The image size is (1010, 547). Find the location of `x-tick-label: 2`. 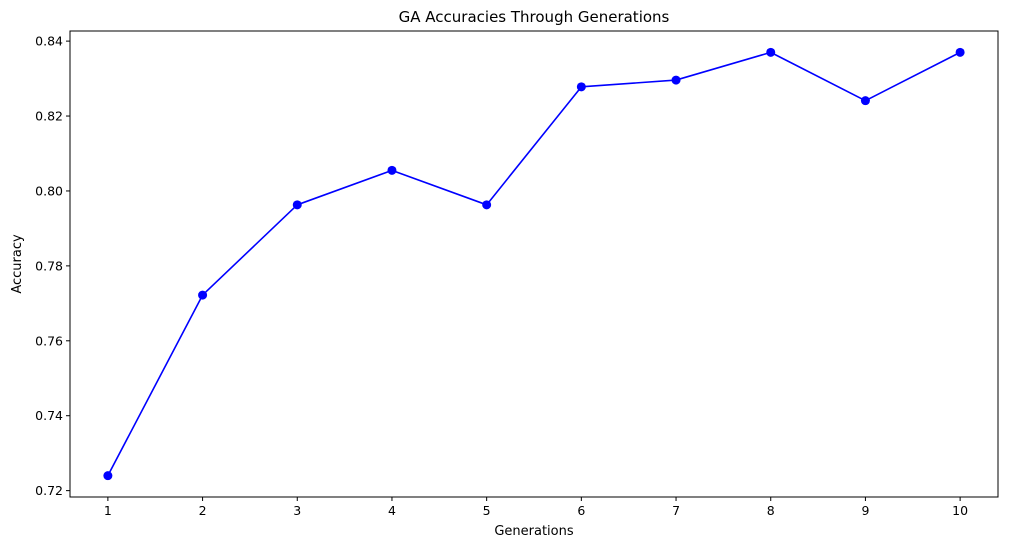

x-tick-label: 2 is located at coordinates (203, 510).